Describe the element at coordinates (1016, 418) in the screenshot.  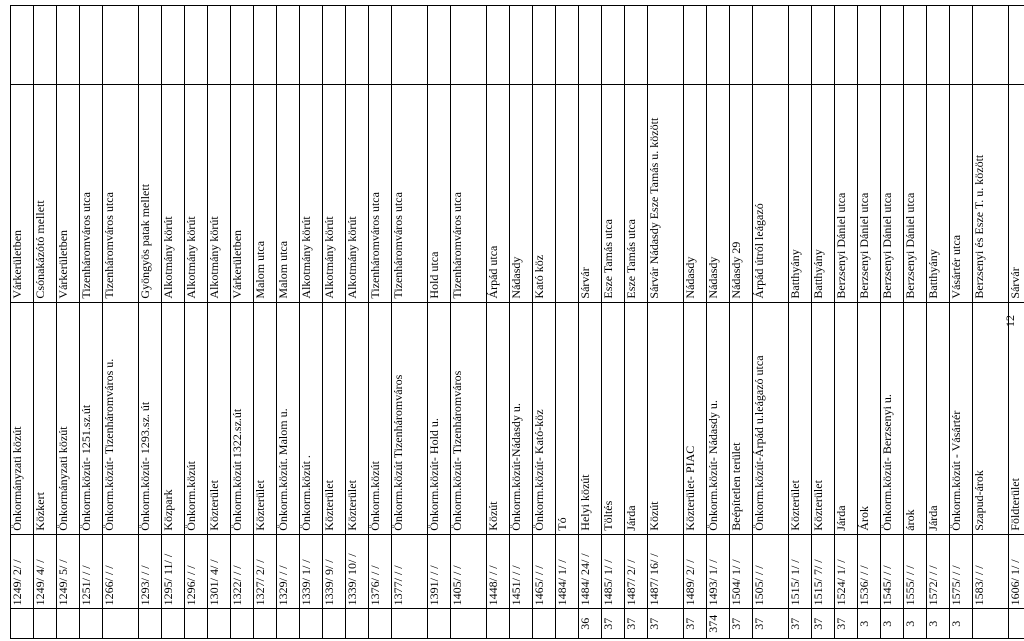
I see `designation-cell: Földterület` at that location.